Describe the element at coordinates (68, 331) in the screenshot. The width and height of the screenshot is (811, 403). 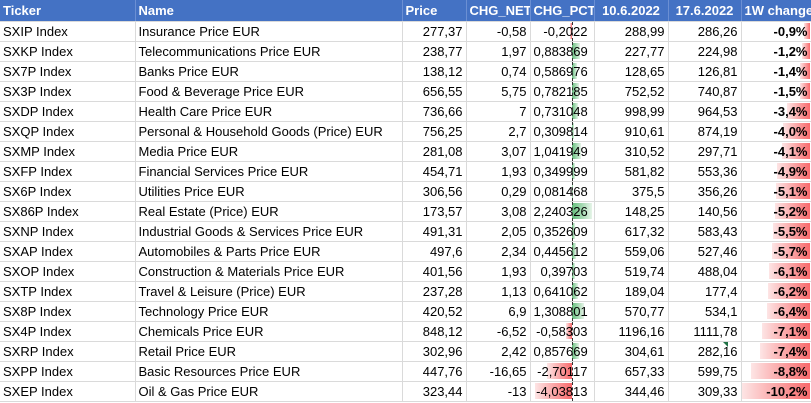
I see `ticker-cell: SX4P Index` at that location.